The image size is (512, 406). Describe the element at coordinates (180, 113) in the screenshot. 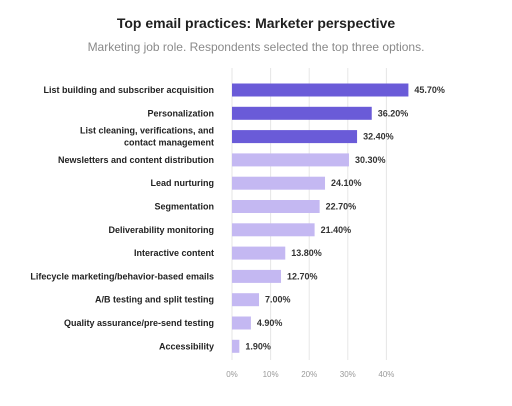

I see `category-label: Personalization` at that location.